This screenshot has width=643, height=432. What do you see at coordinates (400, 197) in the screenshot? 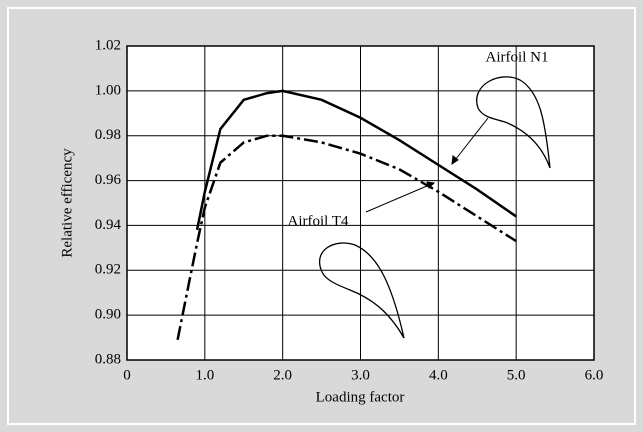
I see `arrow-t4` at bounding box center [400, 197].